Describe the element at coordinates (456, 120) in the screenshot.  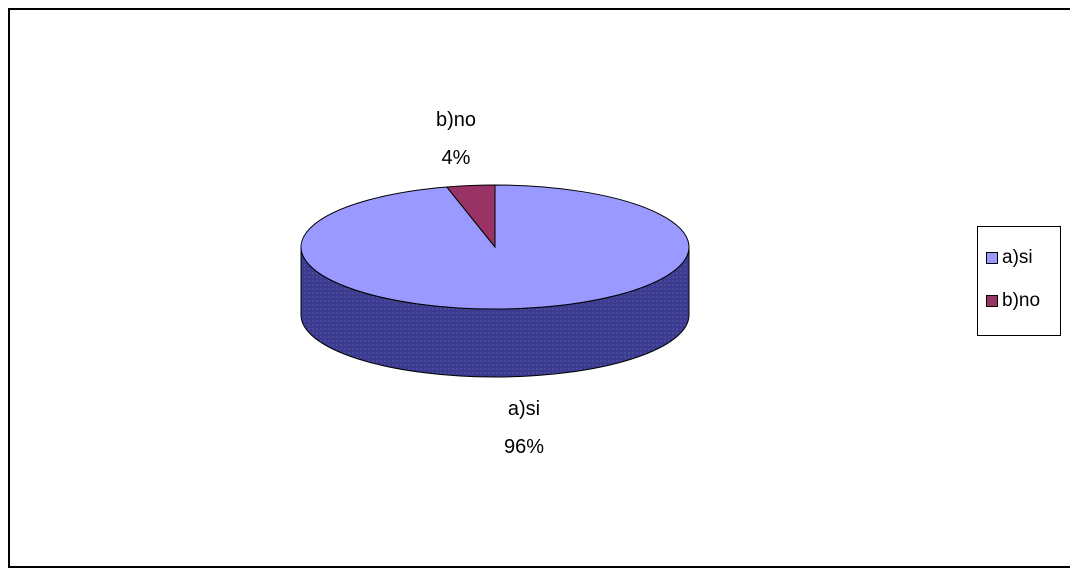
I see `slice-label-no-category: b)no` at that location.